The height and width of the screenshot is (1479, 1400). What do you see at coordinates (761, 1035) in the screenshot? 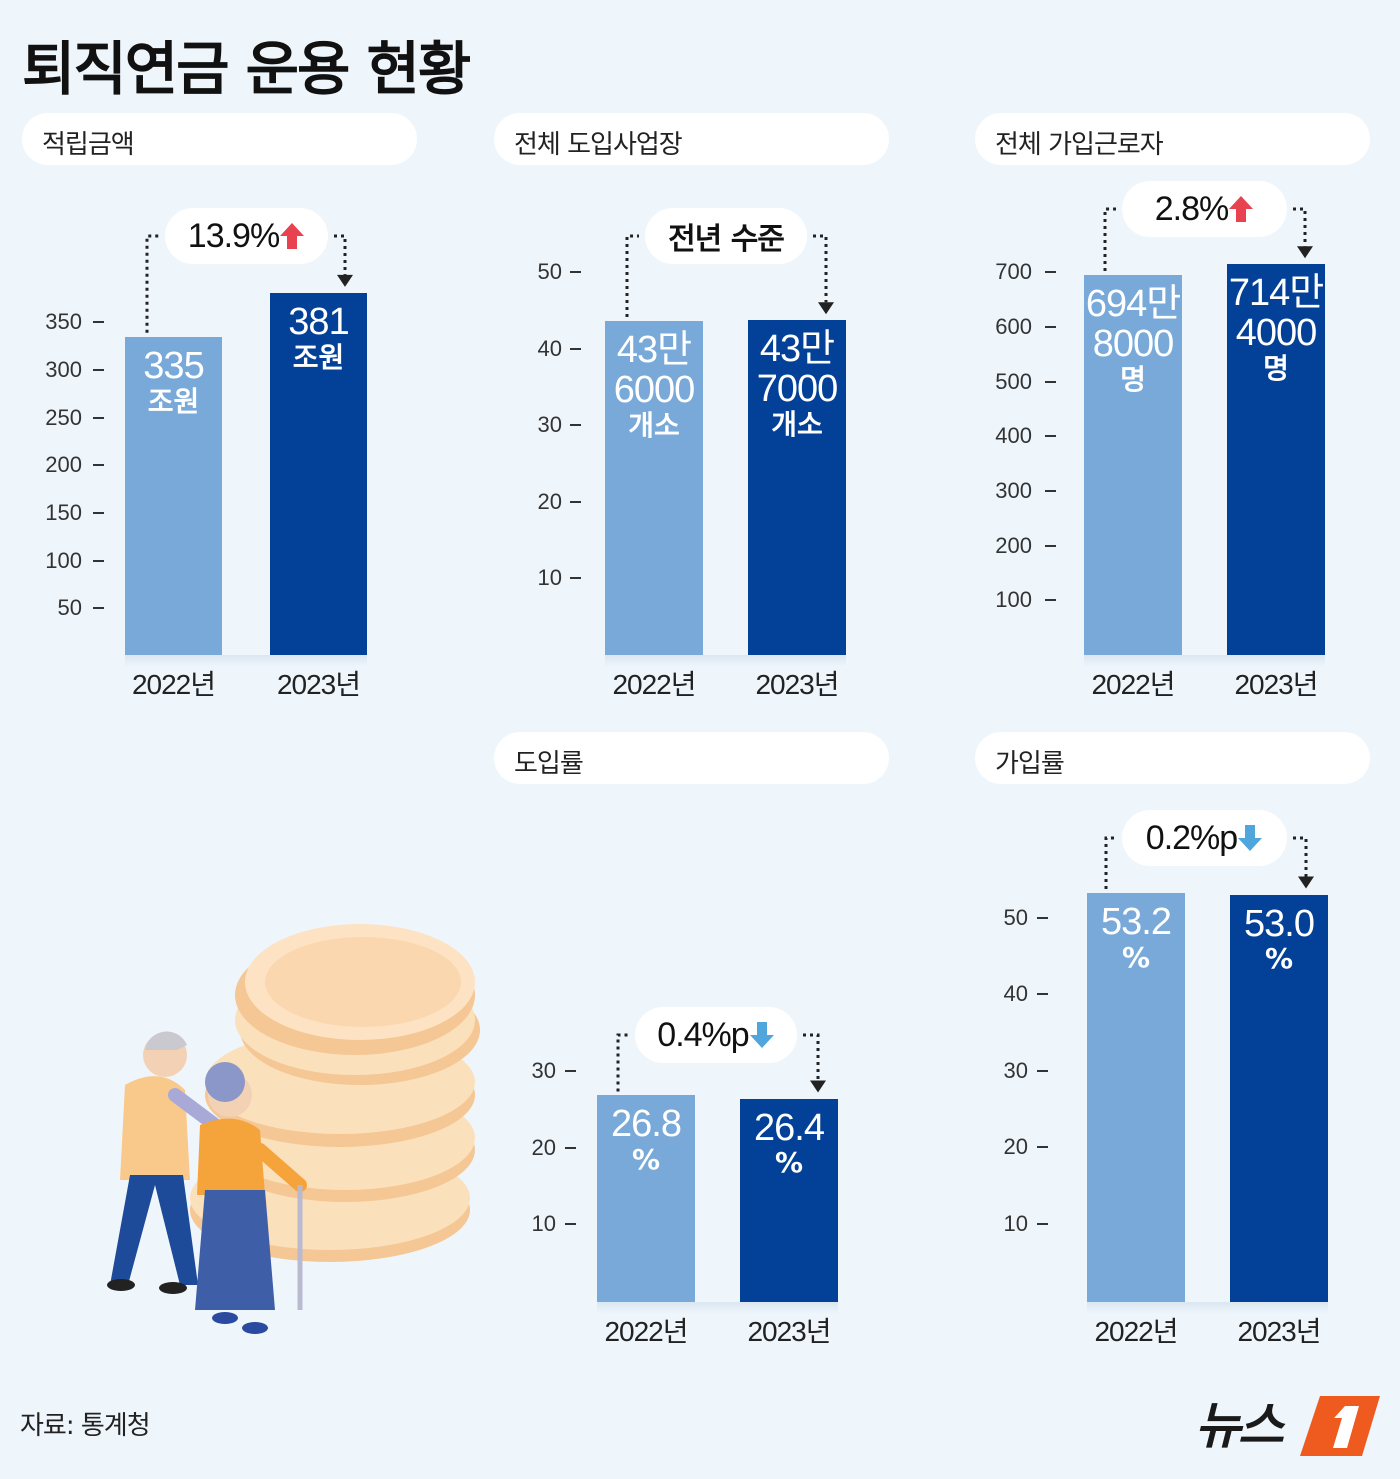
I see `arrow-down-icon` at bounding box center [761, 1035].